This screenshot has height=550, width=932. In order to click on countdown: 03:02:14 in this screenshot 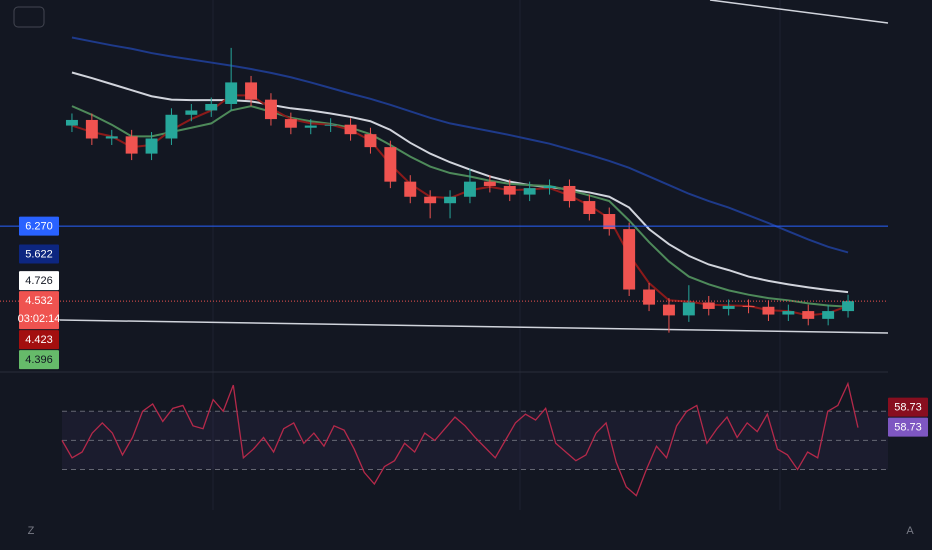, I will do `click(39, 319)`.